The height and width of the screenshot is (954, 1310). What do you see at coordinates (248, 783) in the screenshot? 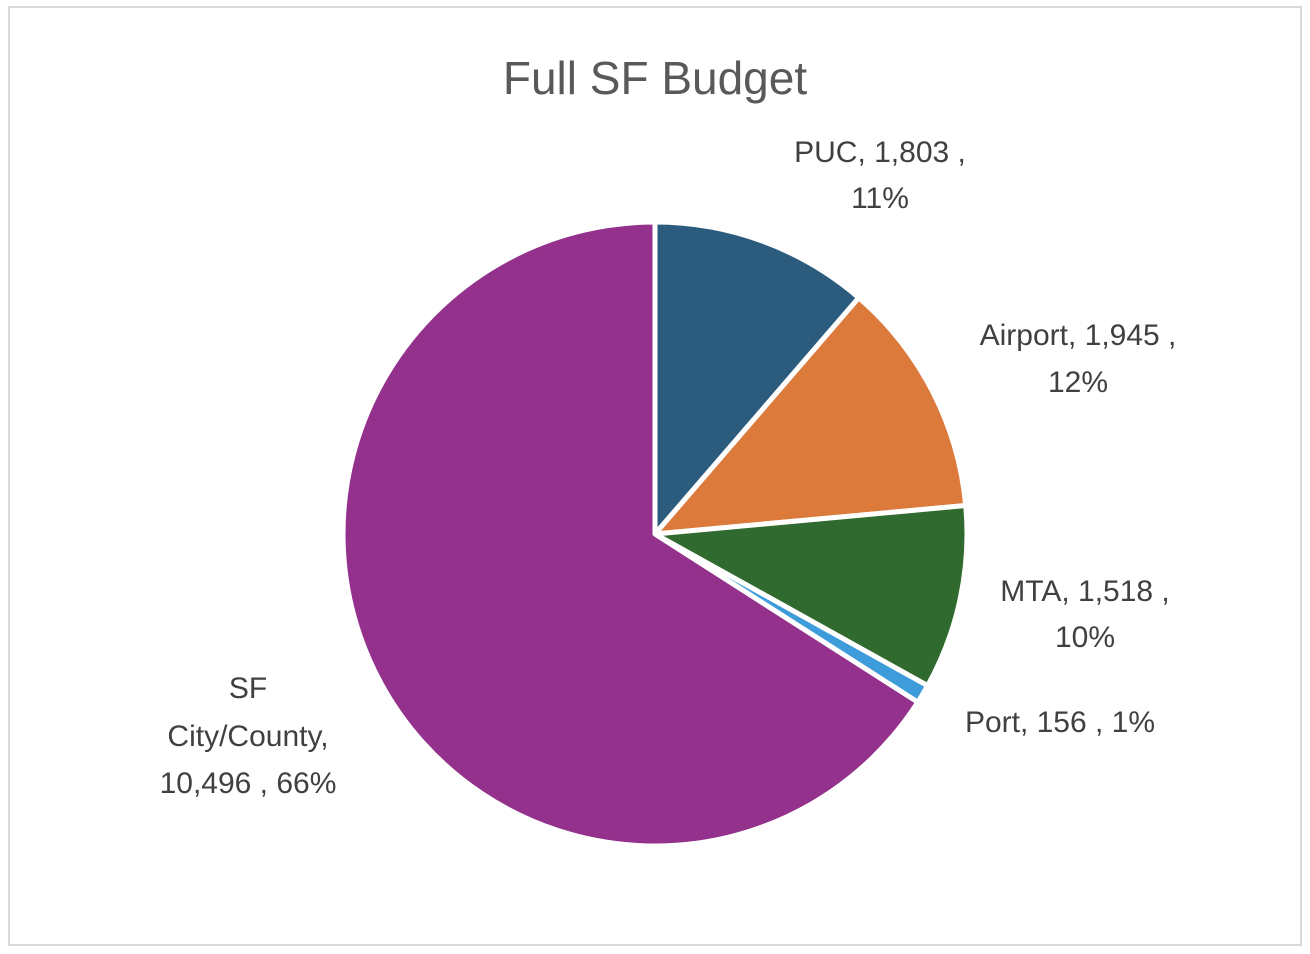
I see `data-label-sf-line3: 10,496 , 66%` at bounding box center [248, 783].